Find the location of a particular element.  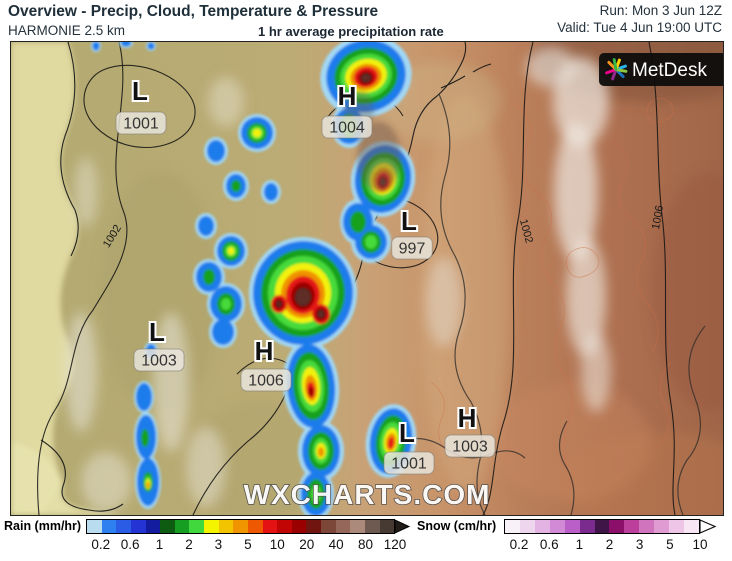

valid-time-label: Valid: Tue 4 Jun 19:00 UTC is located at coordinates (639, 27).